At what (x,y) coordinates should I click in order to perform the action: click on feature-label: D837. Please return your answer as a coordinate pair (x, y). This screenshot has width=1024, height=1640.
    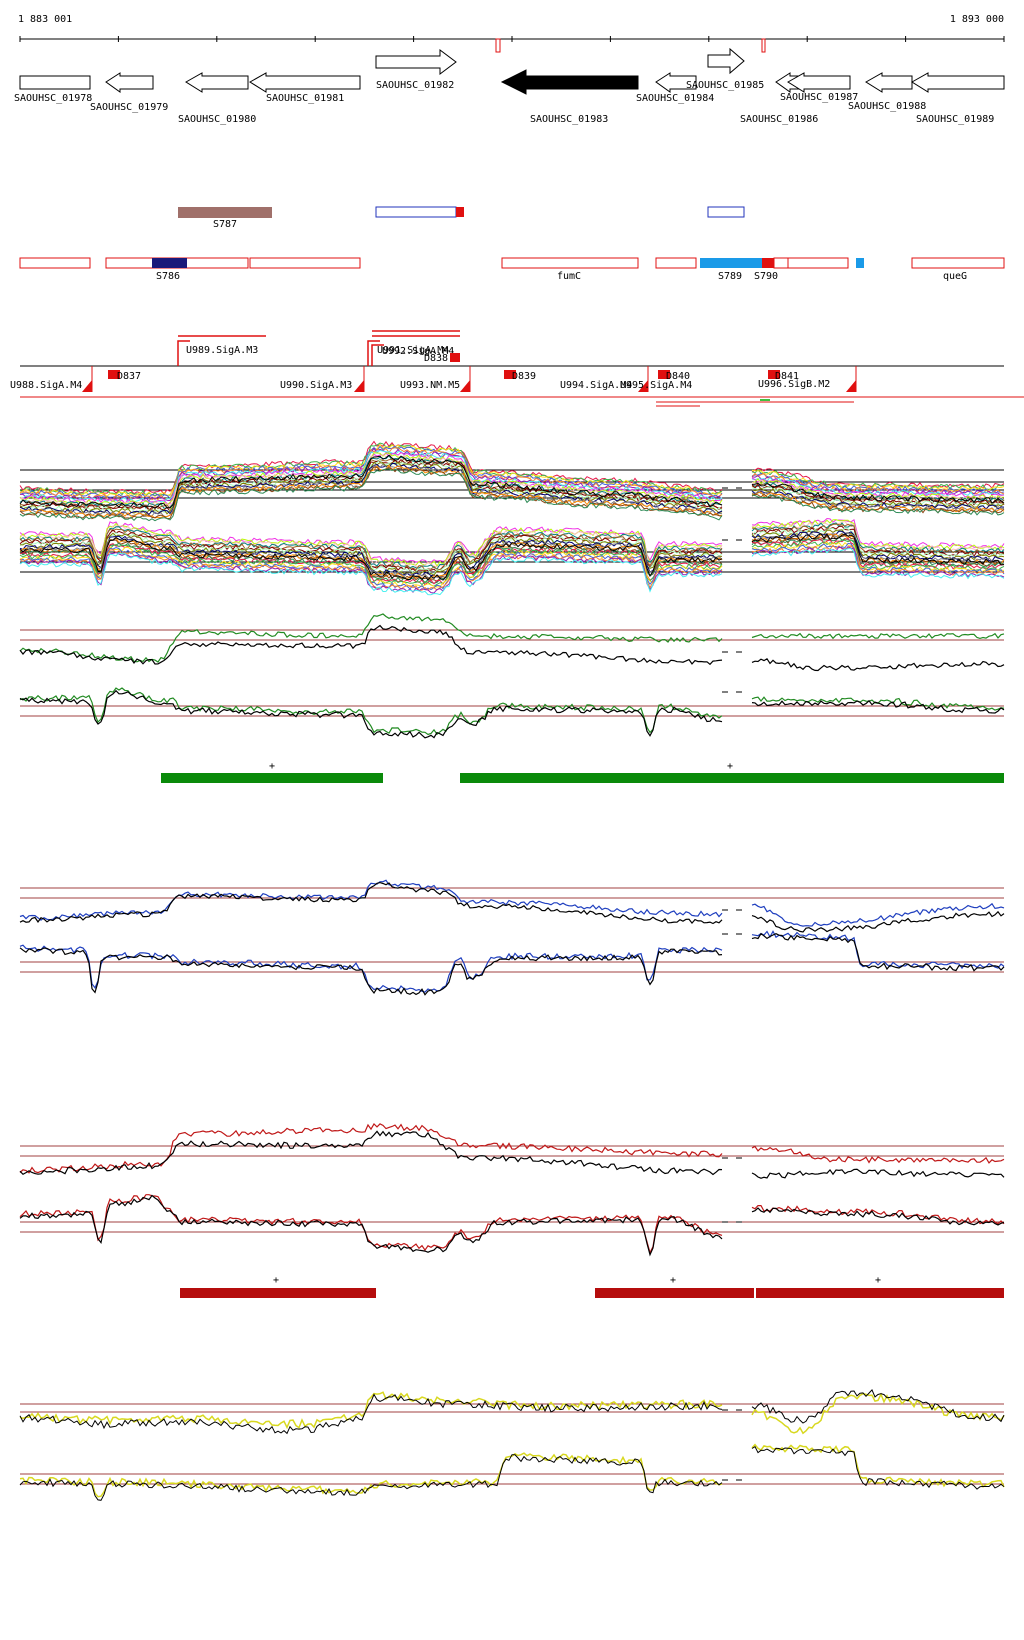
    Looking at the image, I should click on (129, 376).